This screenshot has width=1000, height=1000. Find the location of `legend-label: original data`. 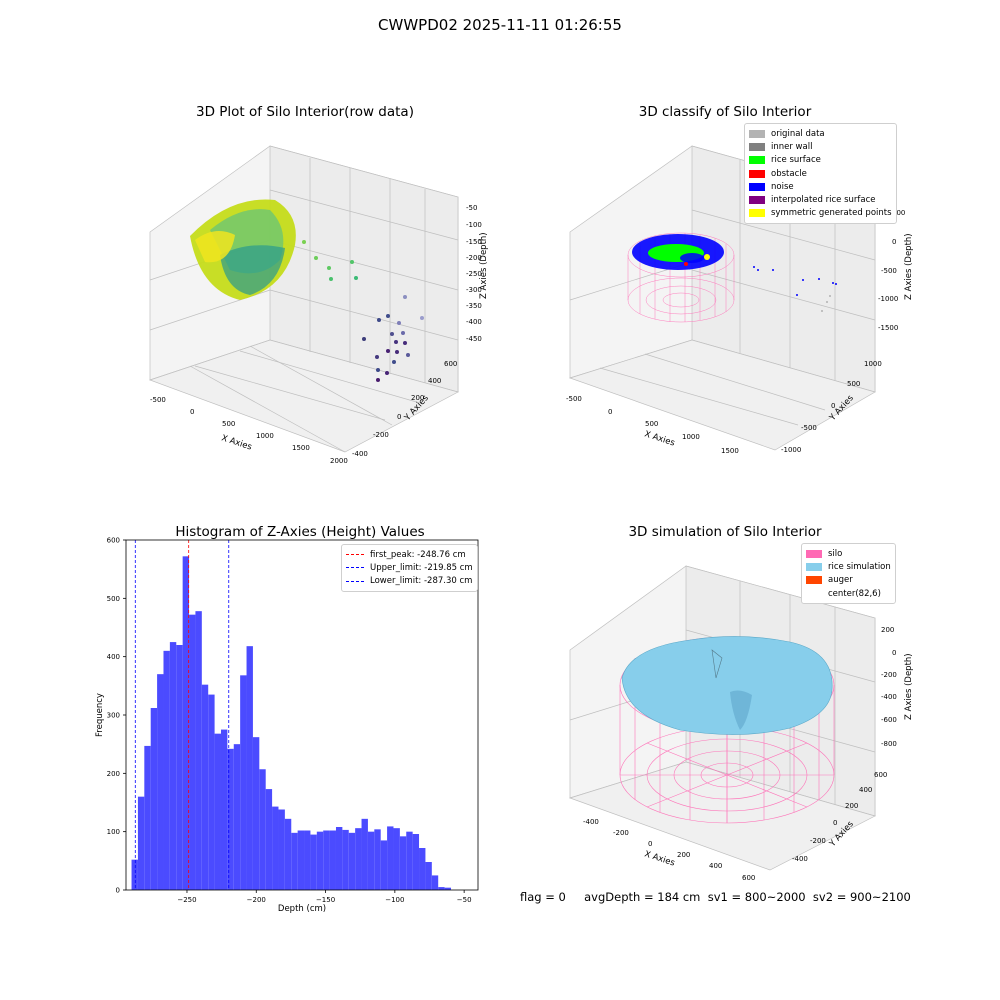

legend-label: original data is located at coordinates (798, 133).